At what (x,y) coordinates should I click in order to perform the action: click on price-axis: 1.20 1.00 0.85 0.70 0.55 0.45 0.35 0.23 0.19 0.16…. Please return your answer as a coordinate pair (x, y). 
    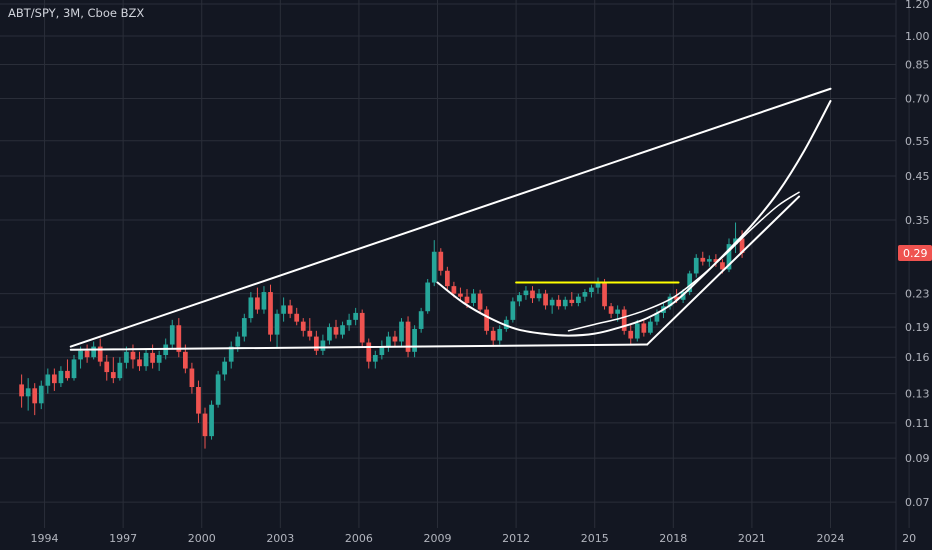
    Looking at the image, I should click on (917, 254).